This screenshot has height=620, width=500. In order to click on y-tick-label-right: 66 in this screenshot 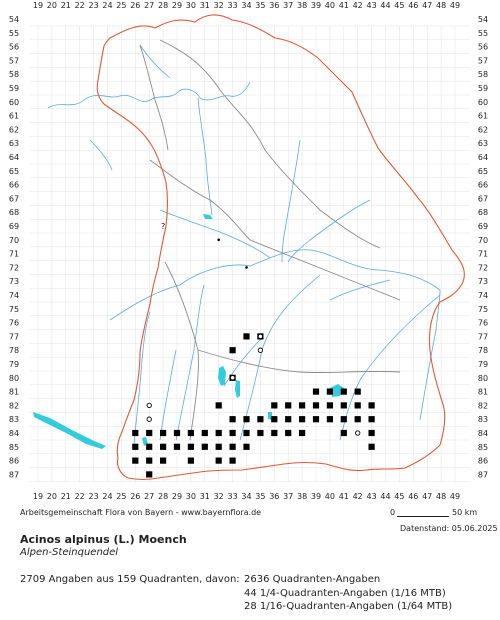, I will do `click(483, 185)`.